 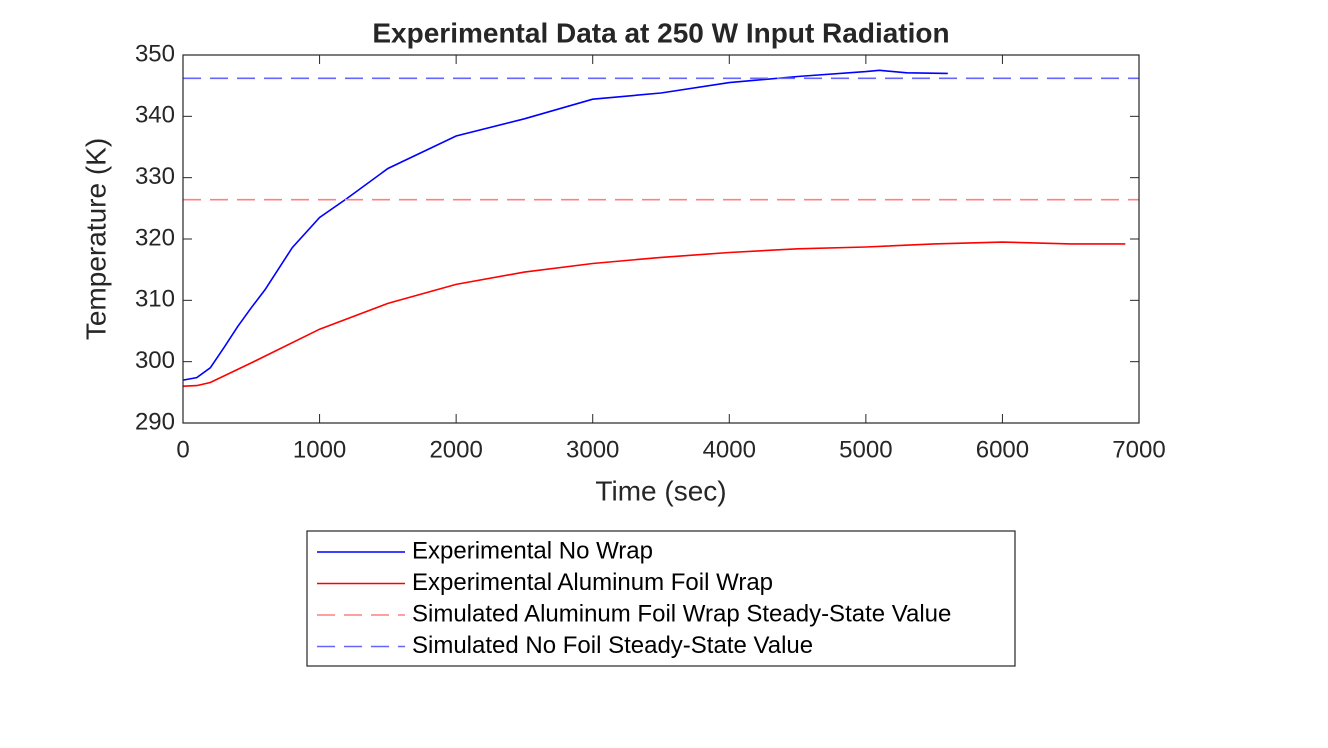 I want to click on legend-label: Experimental Aluminum Foil Wrap, so click(x=592, y=582).